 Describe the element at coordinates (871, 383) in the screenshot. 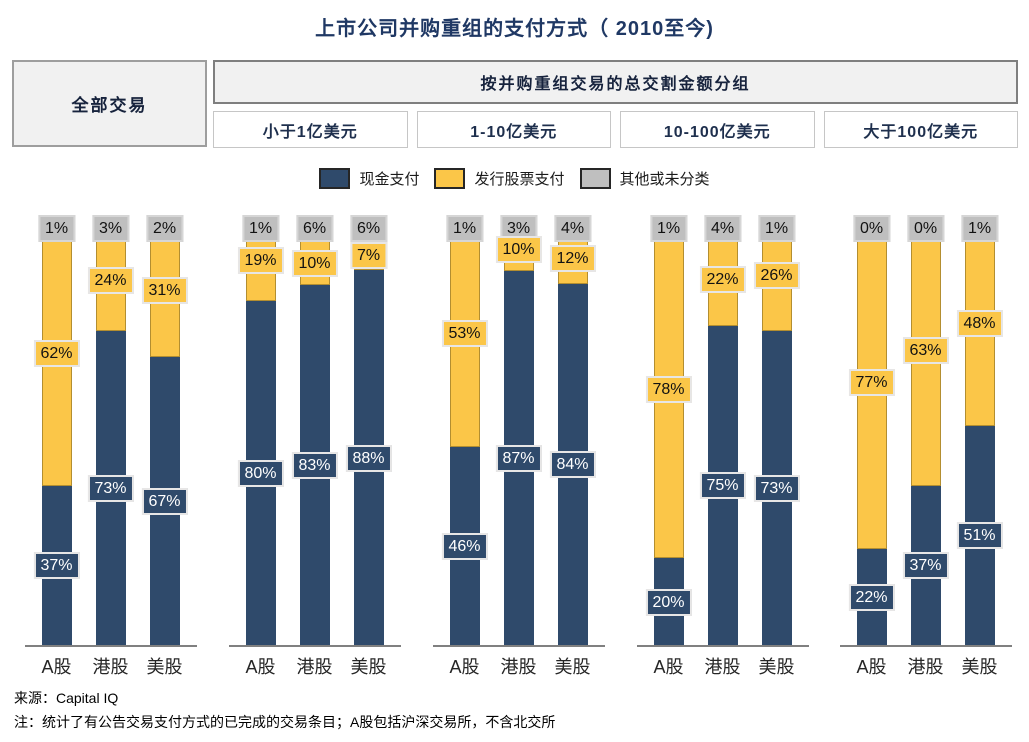

I see `value-label-stock: 77%` at that location.